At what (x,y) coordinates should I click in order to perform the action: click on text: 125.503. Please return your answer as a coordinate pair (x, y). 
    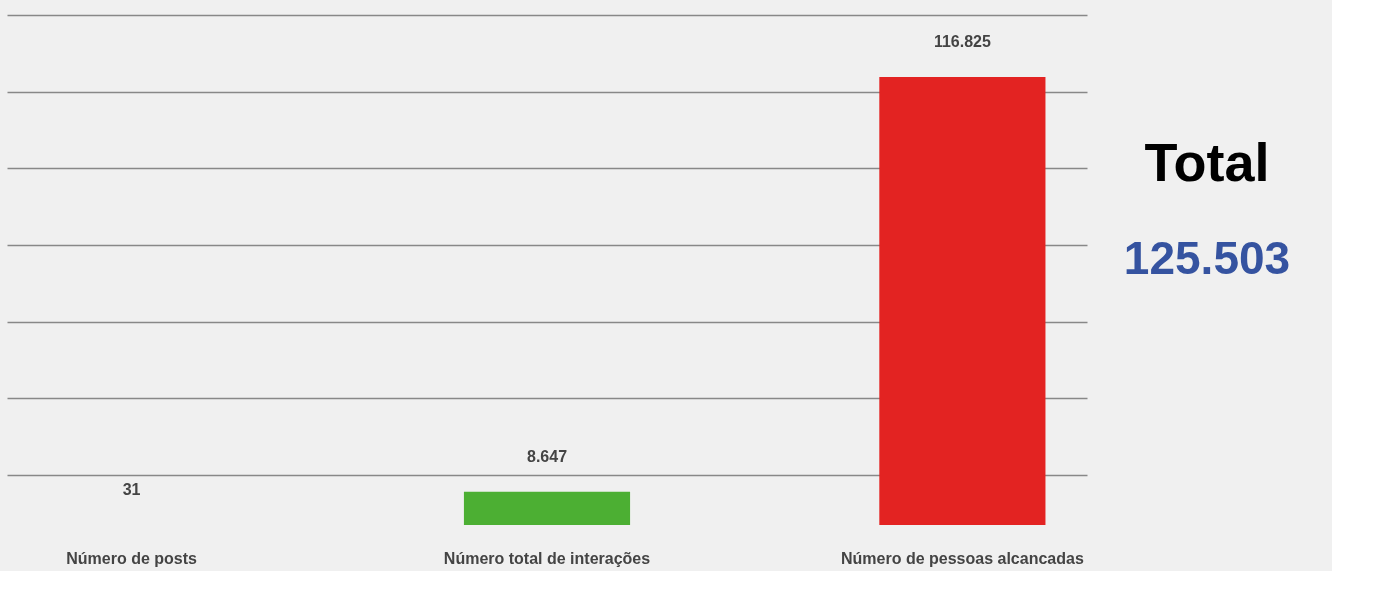
    Looking at the image, I should click on (1207, 258).